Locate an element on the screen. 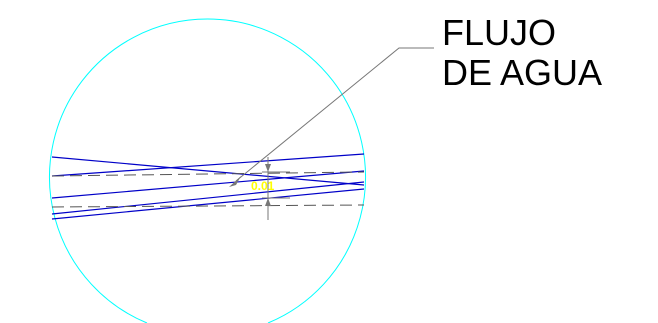  pipe-line-lower-b is located at coordinates (208, 204).